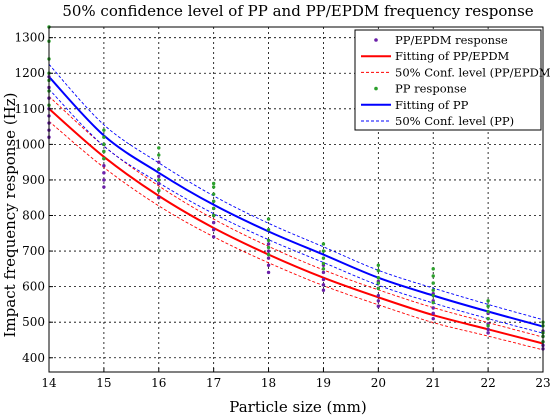 The image size is (550, 418). Describe the element at coordinates (268, 383) in the screenshot. I see `x-tick-label: 18` at that location.